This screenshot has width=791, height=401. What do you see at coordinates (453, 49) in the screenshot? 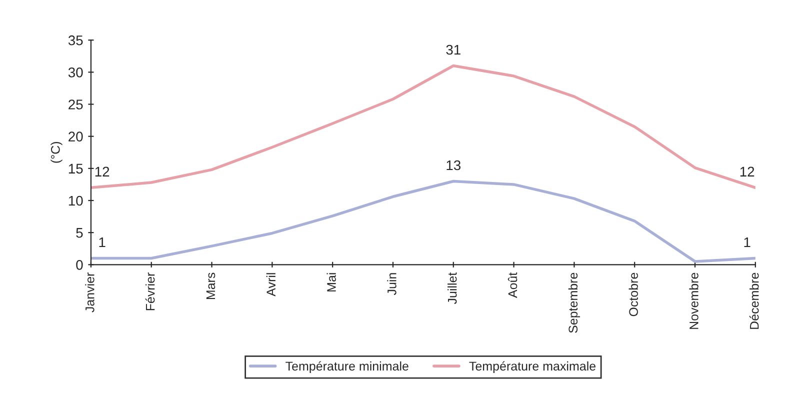
I see `data-label: 31` at bounding box center [453, 49].